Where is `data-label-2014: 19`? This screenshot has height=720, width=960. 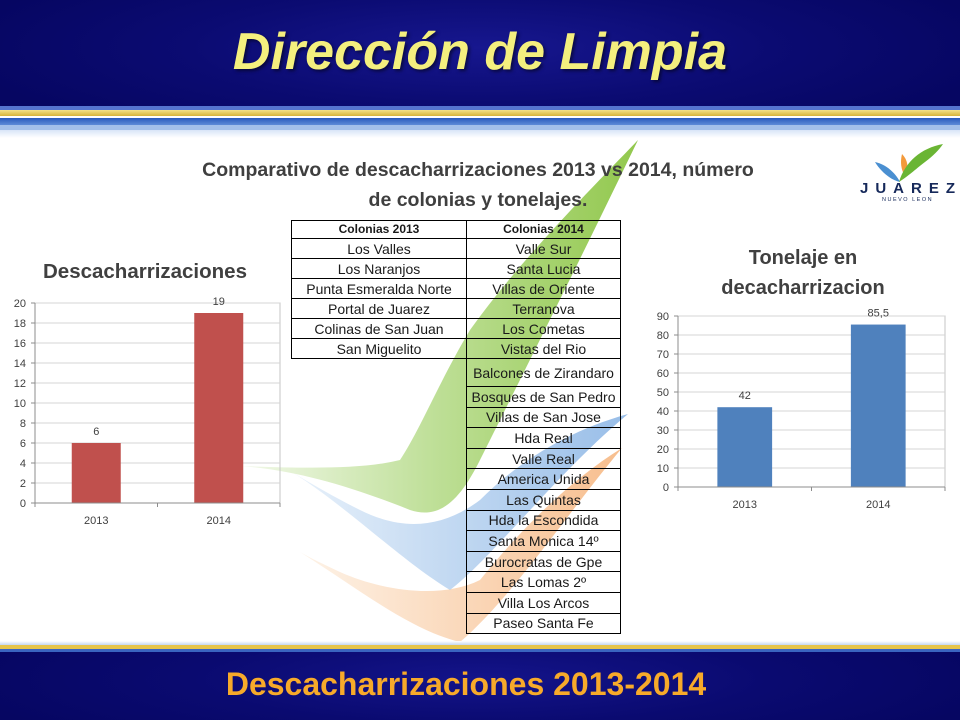
data-label-2014: 19 is located at coordinates (219, 302).